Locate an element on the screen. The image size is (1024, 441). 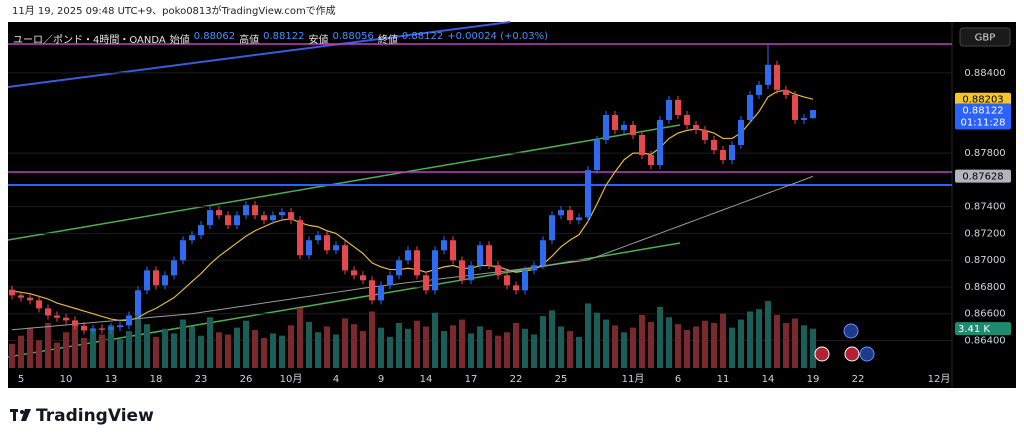
x-tick-label: 9 is located at coordinates (381, 379).